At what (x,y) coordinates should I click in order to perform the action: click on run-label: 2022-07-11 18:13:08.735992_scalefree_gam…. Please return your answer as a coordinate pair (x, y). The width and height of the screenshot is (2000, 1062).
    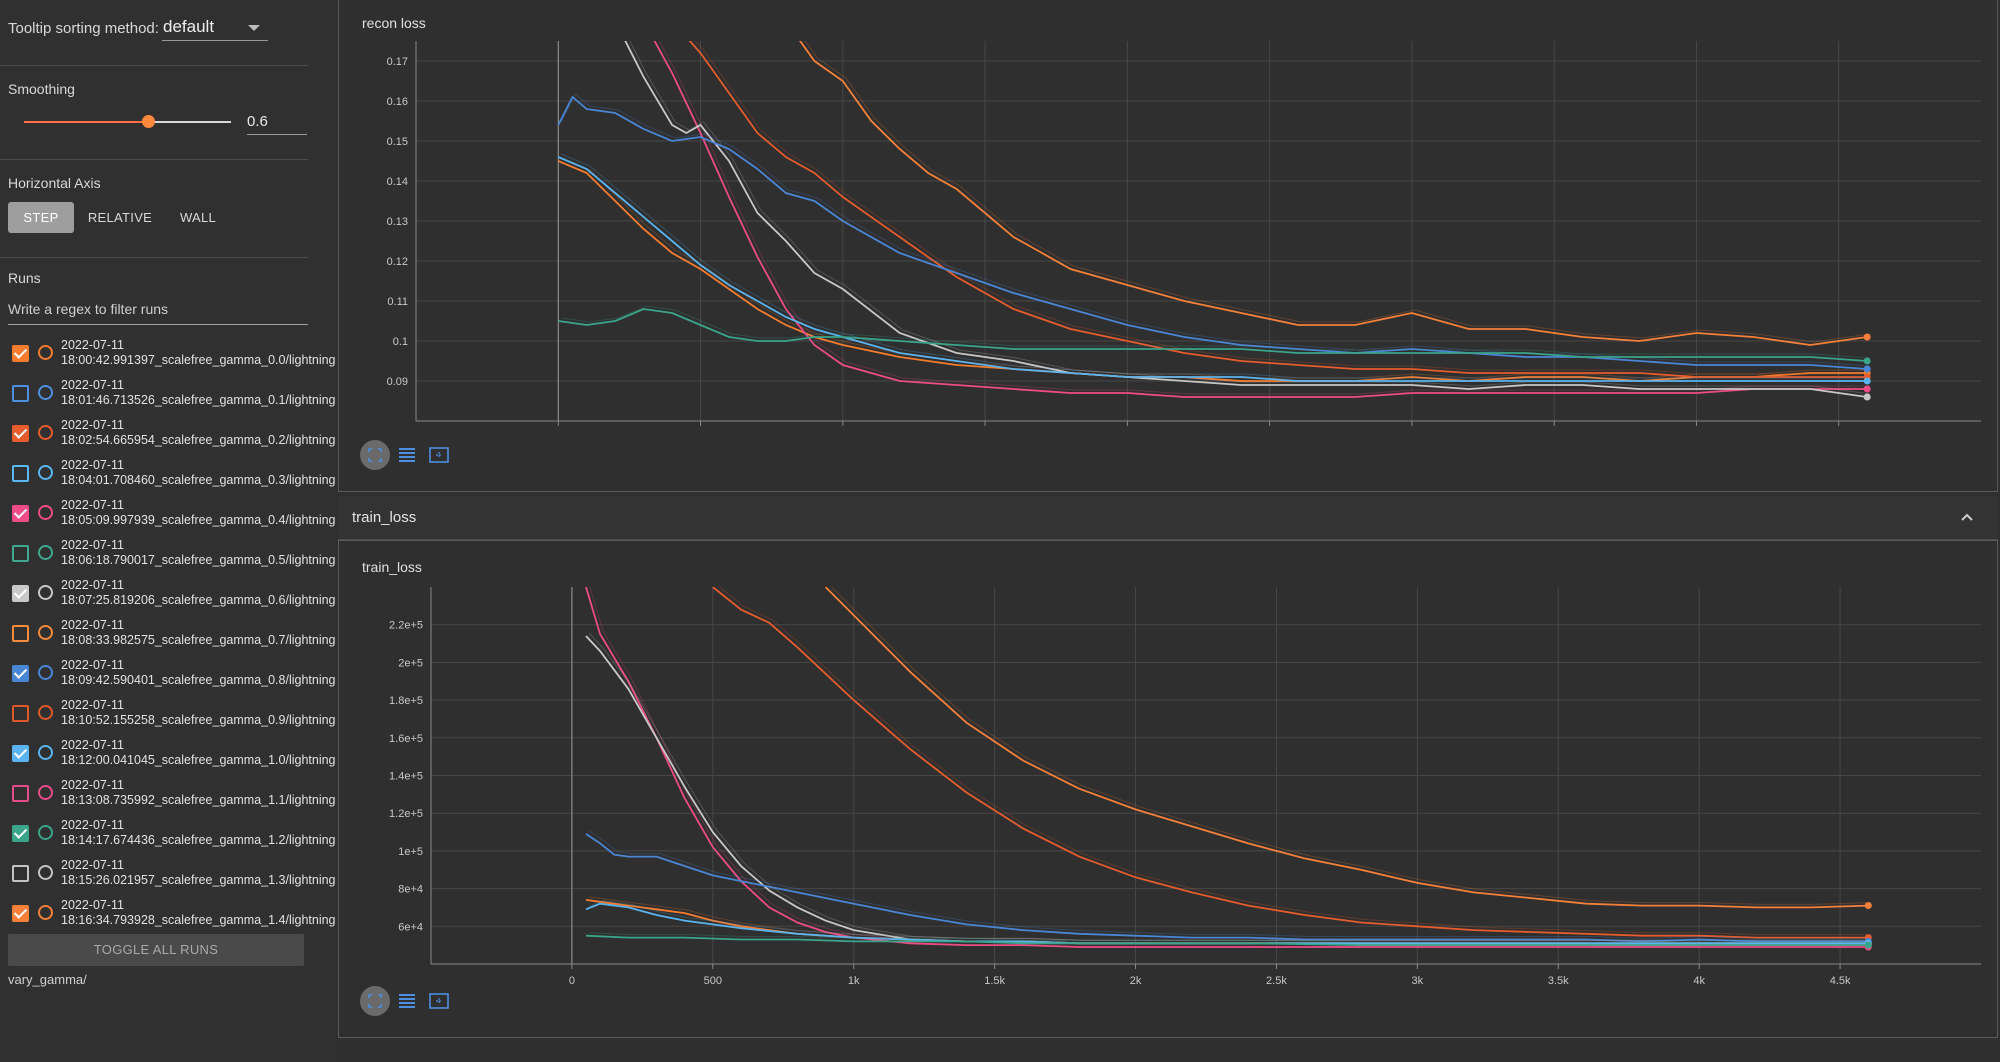
    Looking at the image, I should click on (242, 792).